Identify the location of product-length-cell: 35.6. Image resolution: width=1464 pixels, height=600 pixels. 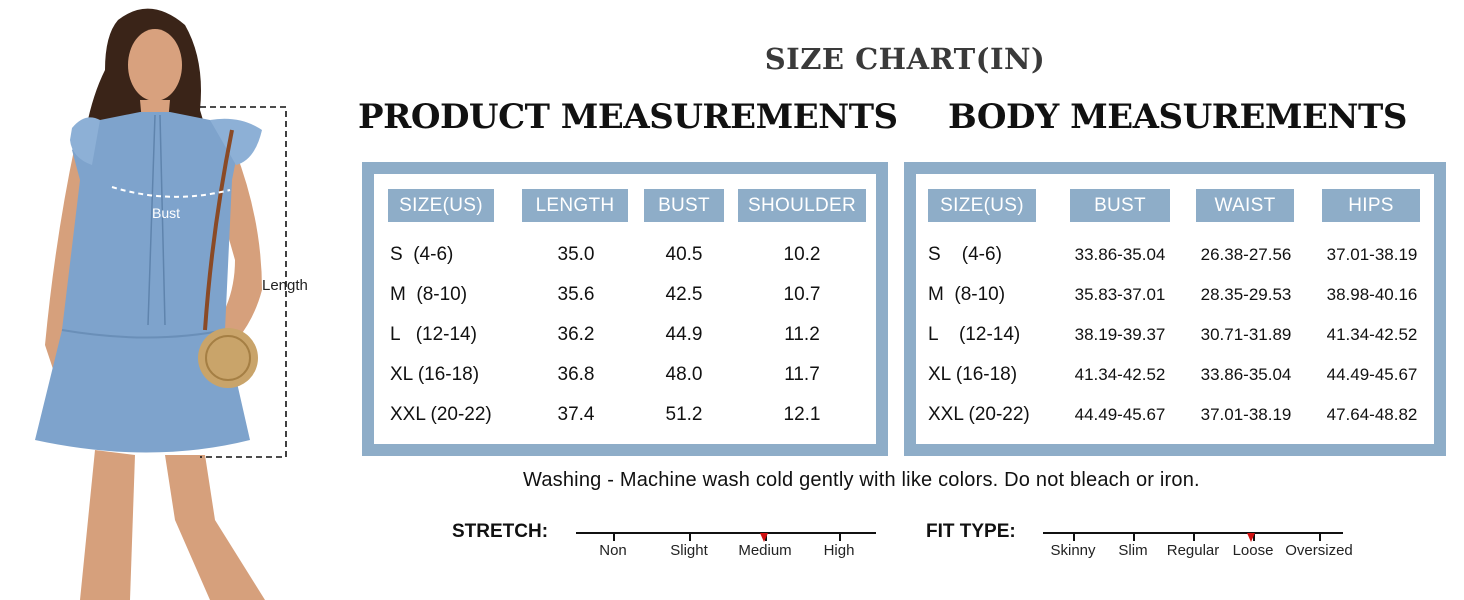
(576, 294).